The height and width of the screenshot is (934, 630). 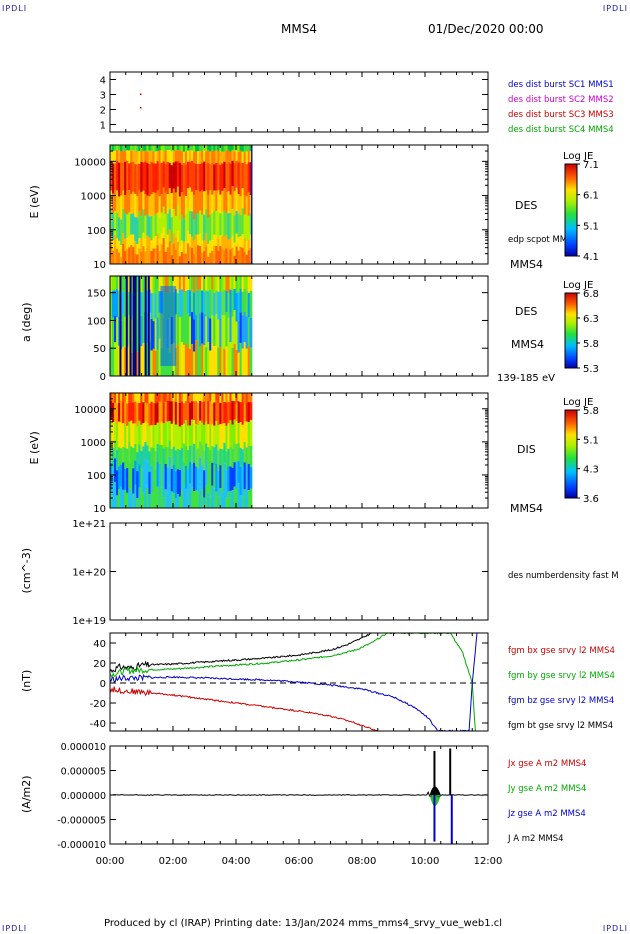 I want to click on burst-legend-entry: des dist burst SC3 MMS3, so click(x=561, y=115).